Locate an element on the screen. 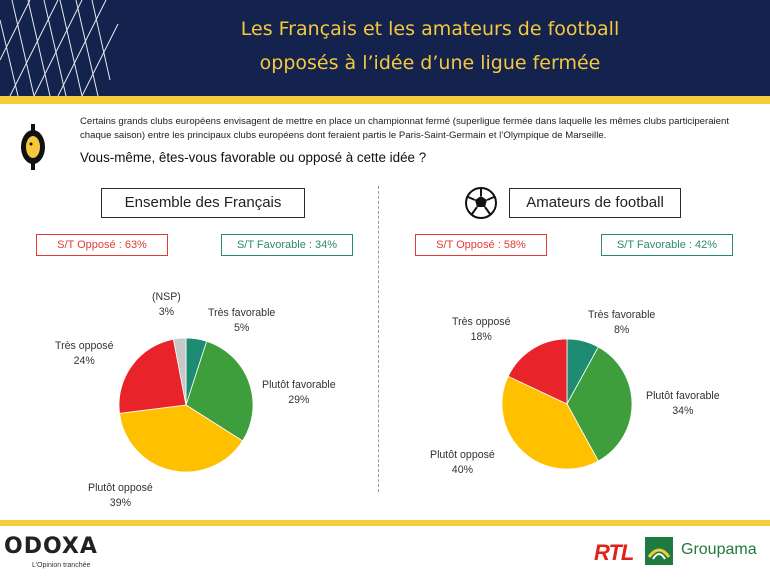  right-pie-slice-tres-oppose is located at coordinates (537, 371).